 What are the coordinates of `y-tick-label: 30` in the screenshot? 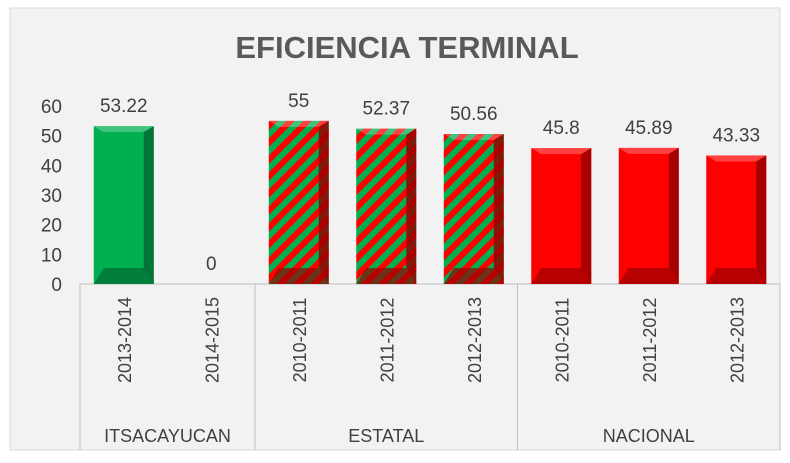 It's located at (51, 196).